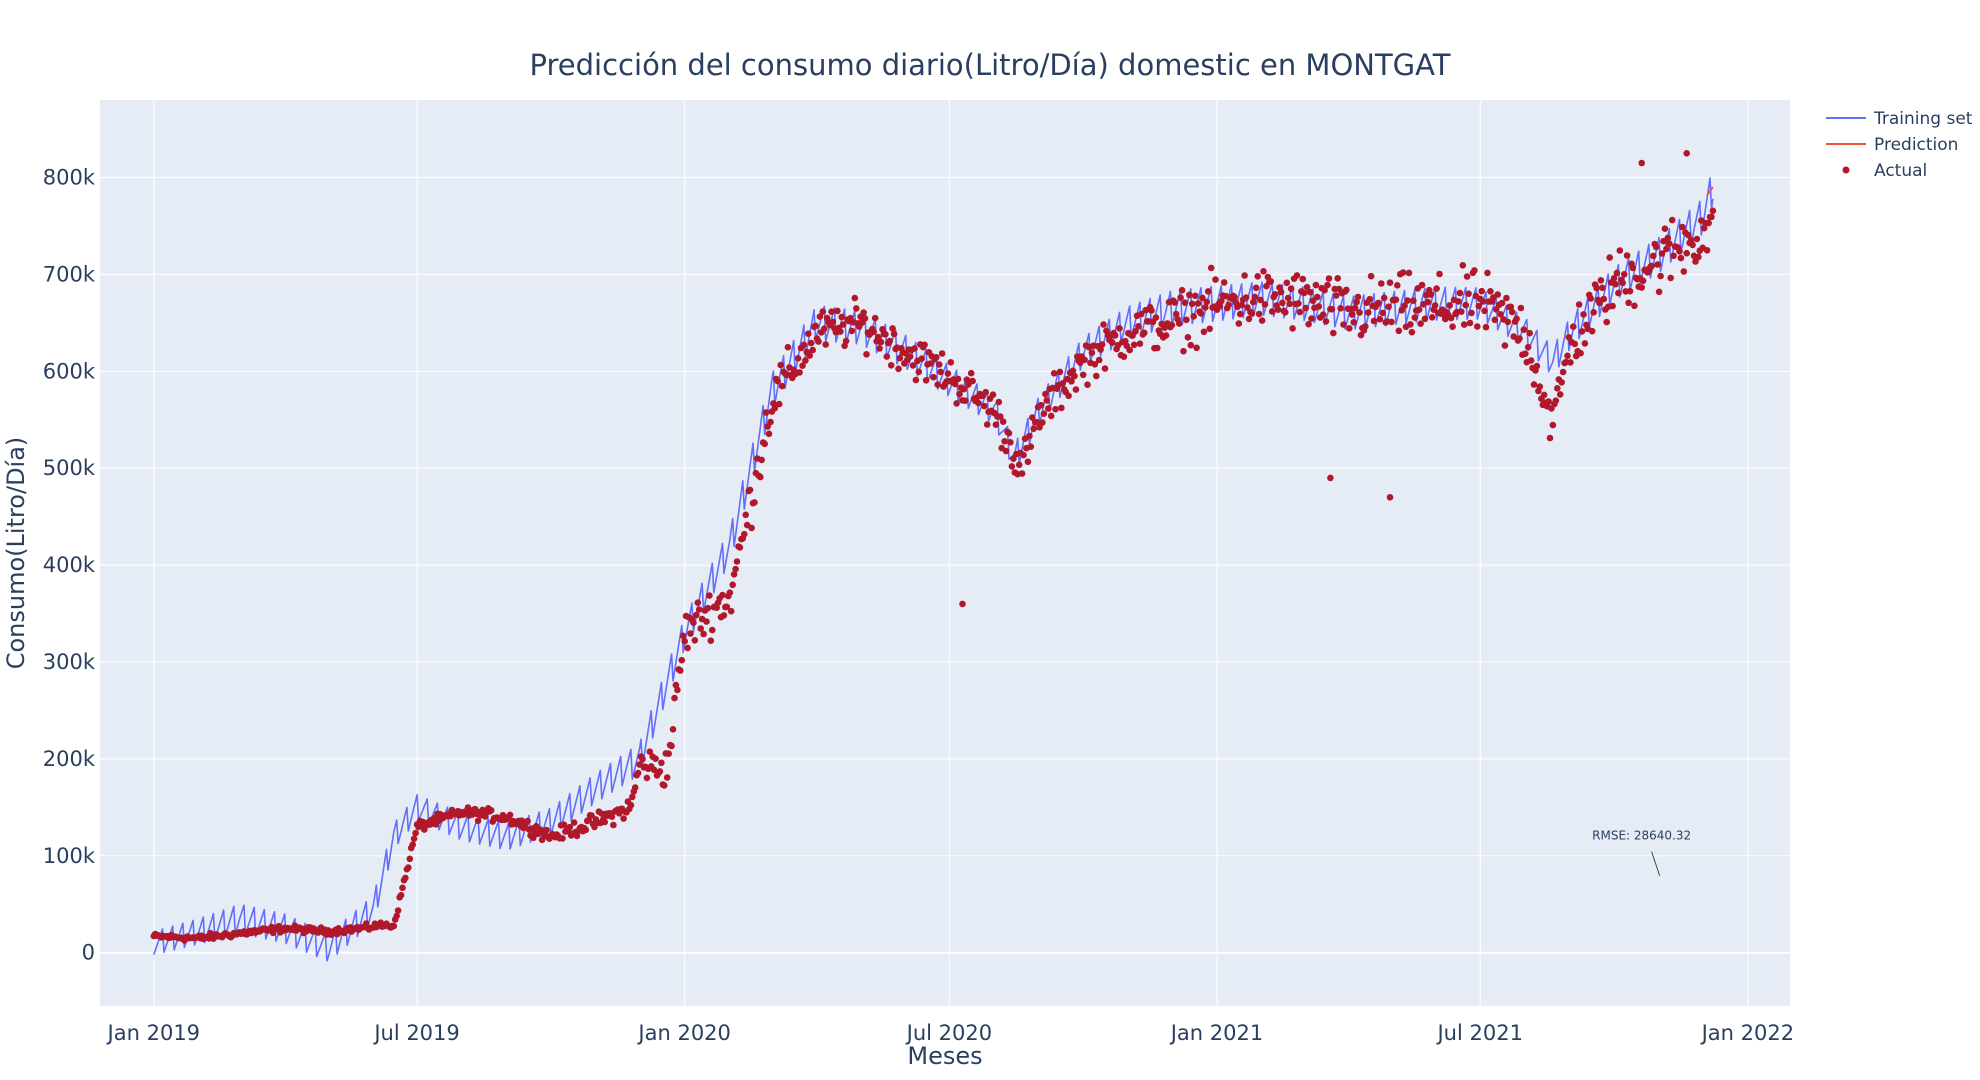 The image size is (1980, 1080). What do you see at coordinates (1892, 145) in the screenshot?
I see `legend-item-prediction: Prediction` at bounding box center [1892, 145].